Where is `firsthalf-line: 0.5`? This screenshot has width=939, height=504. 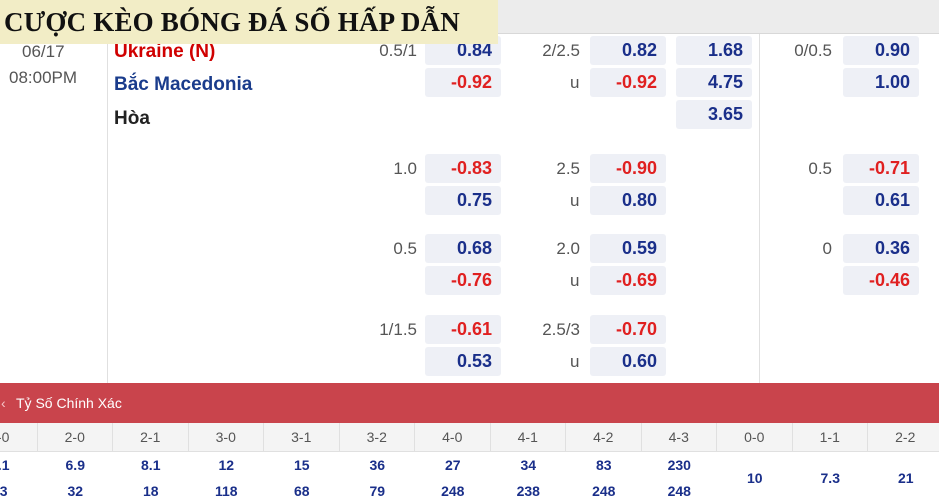
firsthalf-line: 0.5 is located at coordinates (820, 168).